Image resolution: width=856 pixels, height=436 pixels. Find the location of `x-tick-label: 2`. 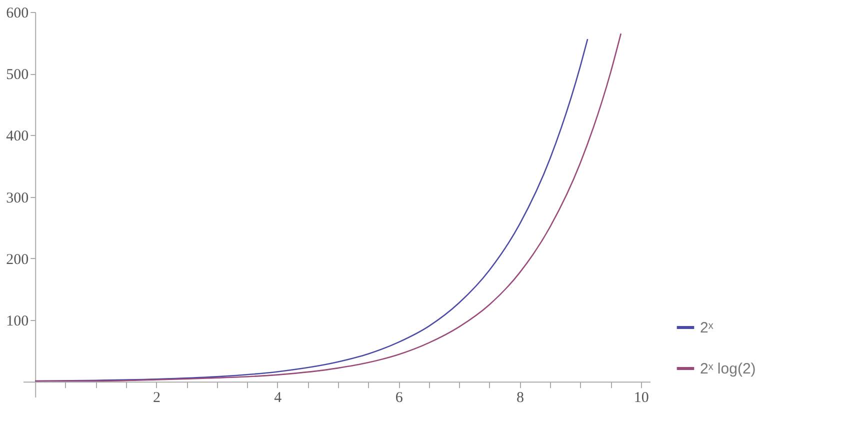

x-tick-label: 2 is located at coordinates (157, 398).